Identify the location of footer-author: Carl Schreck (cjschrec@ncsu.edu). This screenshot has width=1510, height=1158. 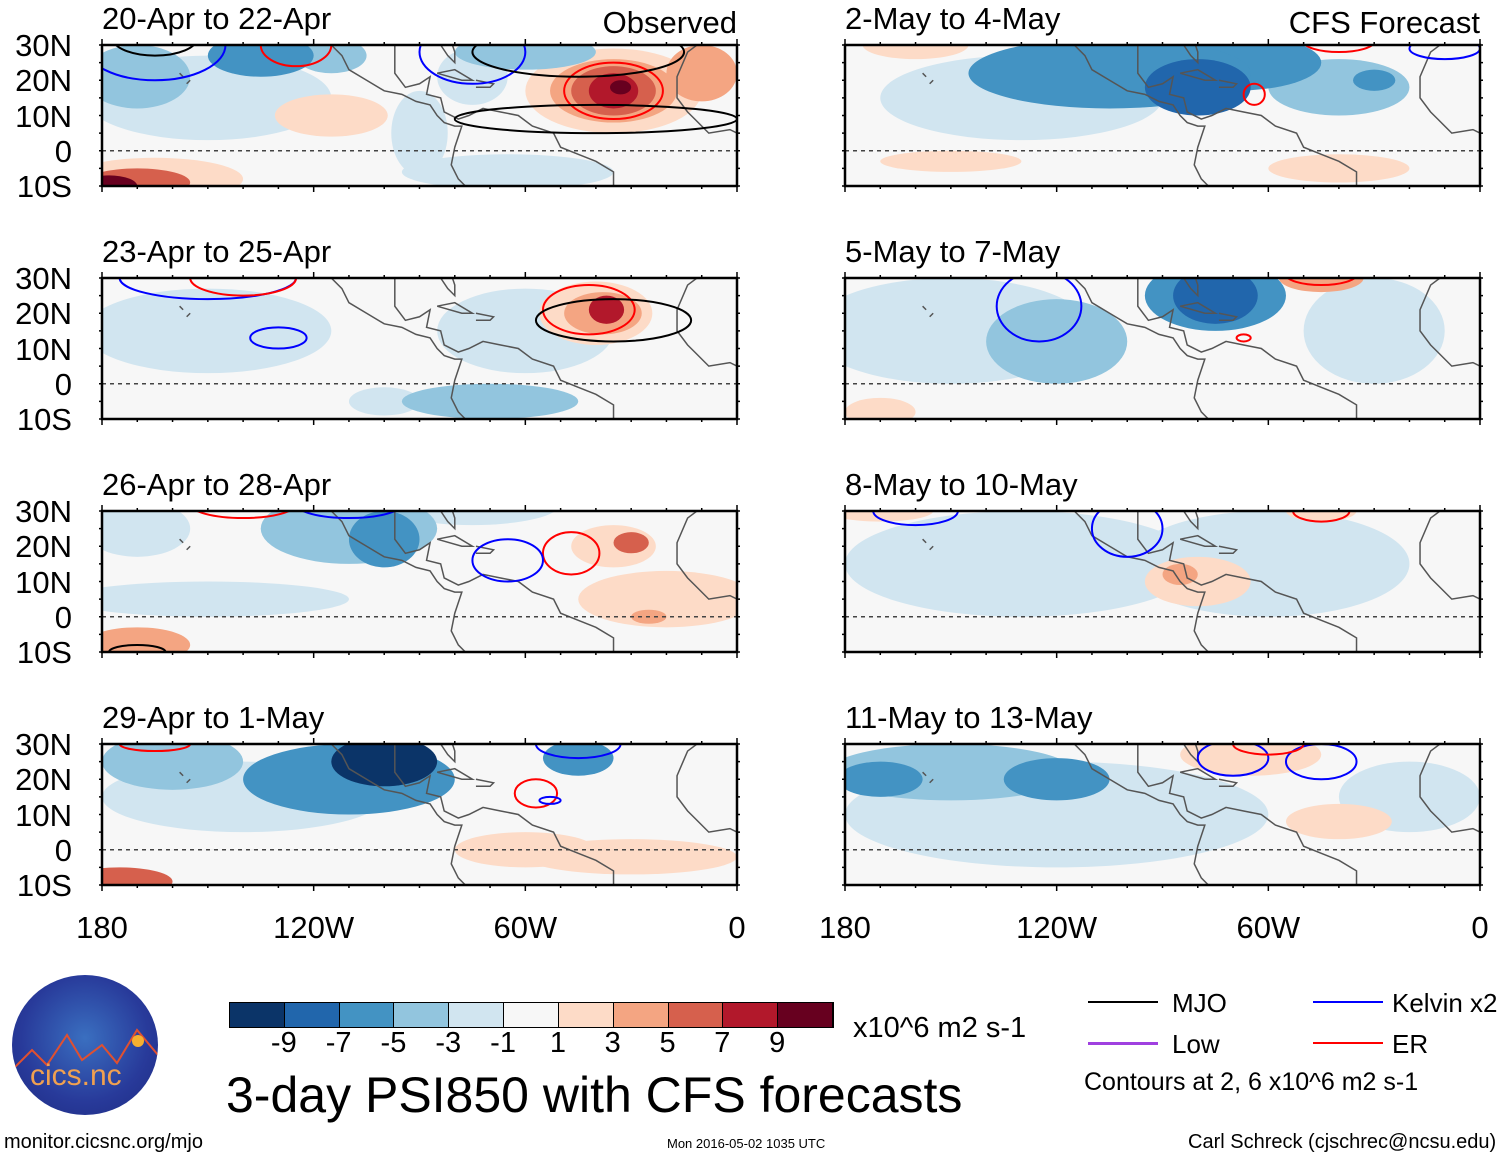
(1342, 1142).